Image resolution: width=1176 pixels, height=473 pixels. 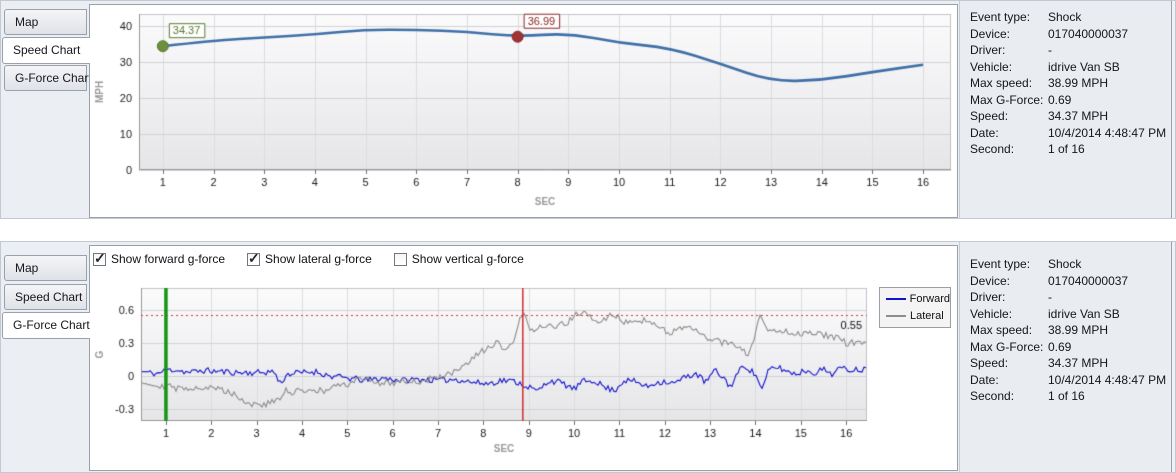 I want to click on tab-gforce-chart-top: G-Force Chart, so click(x=48, y=78).